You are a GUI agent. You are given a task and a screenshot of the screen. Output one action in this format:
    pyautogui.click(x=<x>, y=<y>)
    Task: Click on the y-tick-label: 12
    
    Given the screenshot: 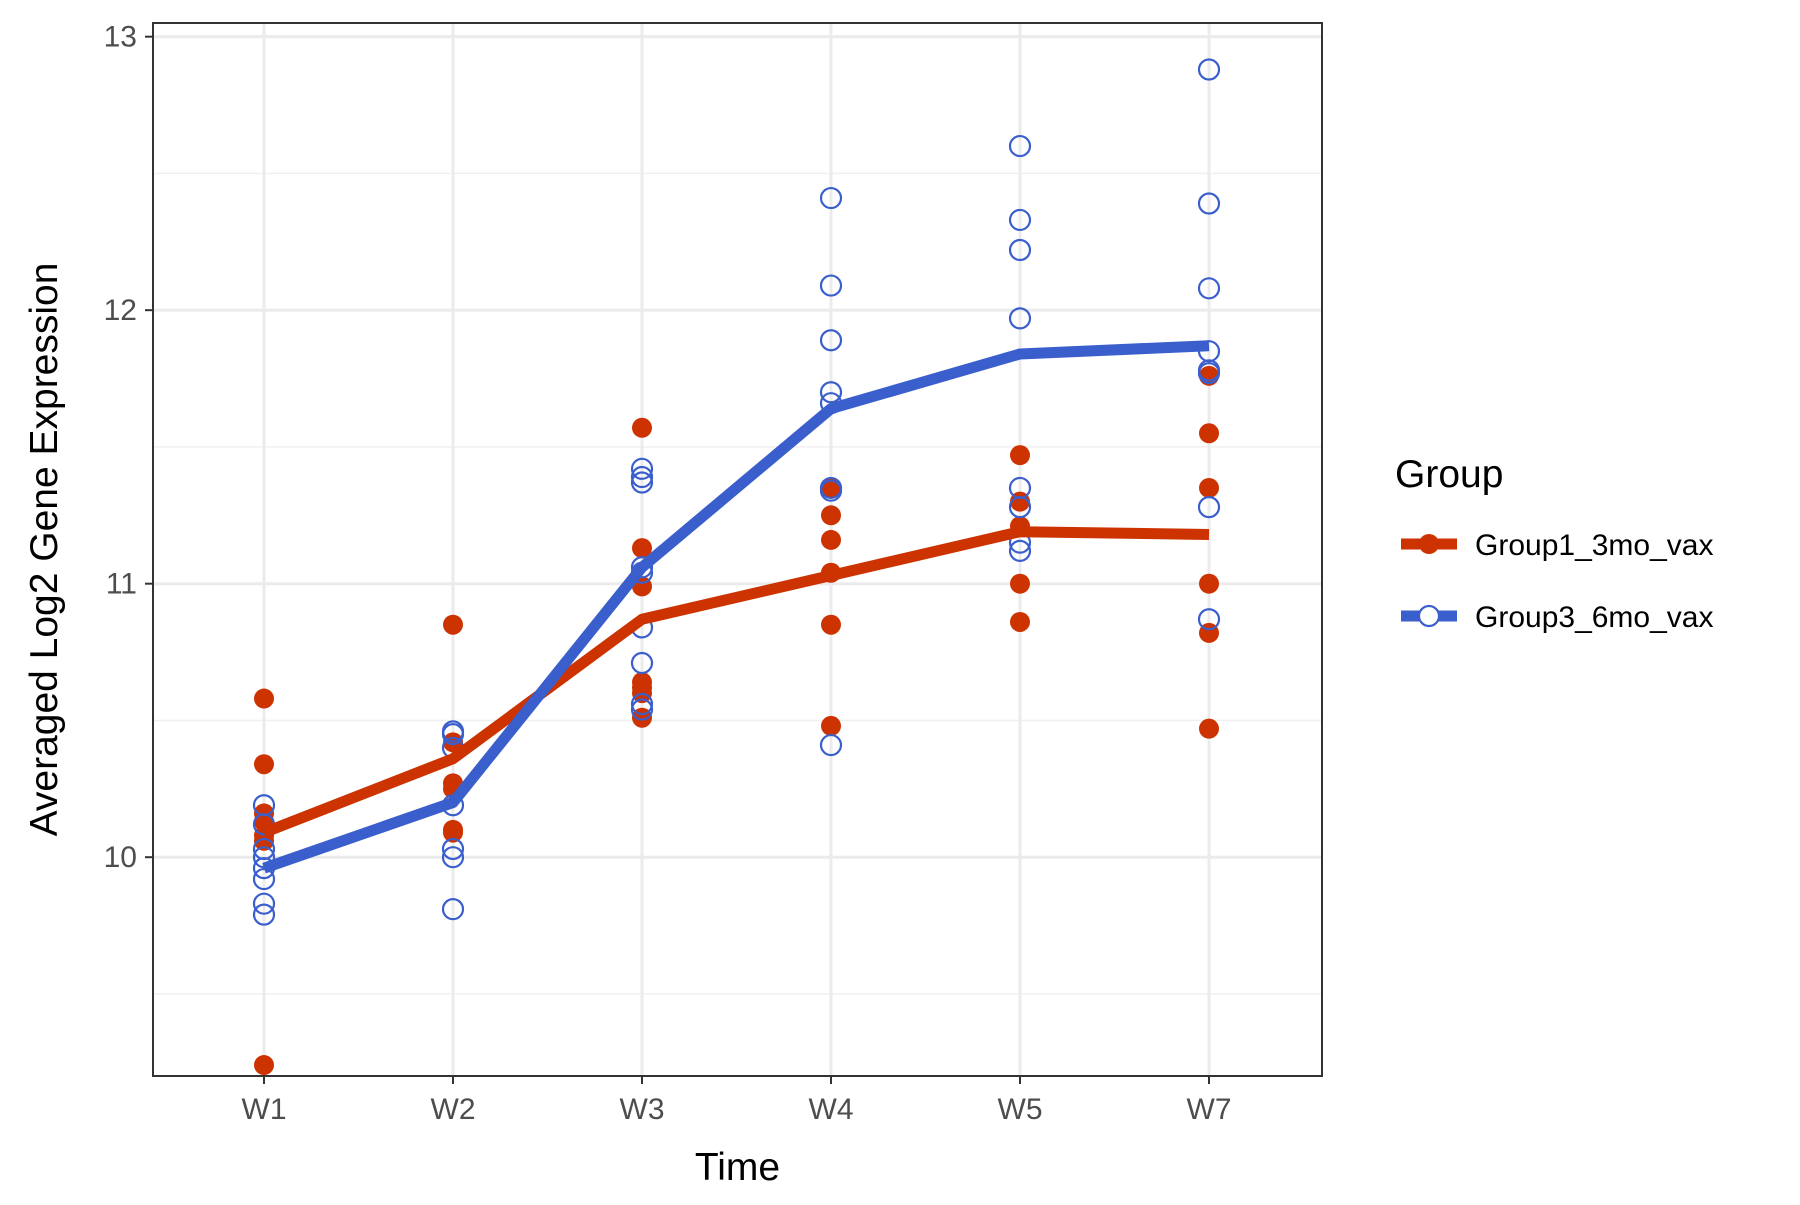 What is the action you would take?
    pyautogui.click(x=120, y=310)
    